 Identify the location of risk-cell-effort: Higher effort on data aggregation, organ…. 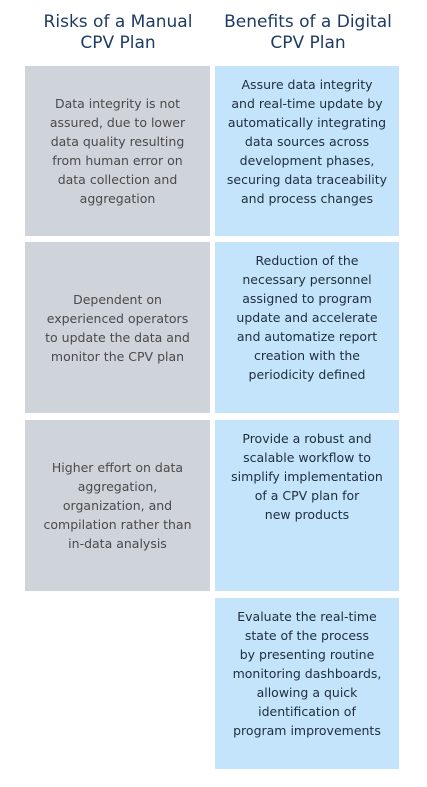
(117, 505).